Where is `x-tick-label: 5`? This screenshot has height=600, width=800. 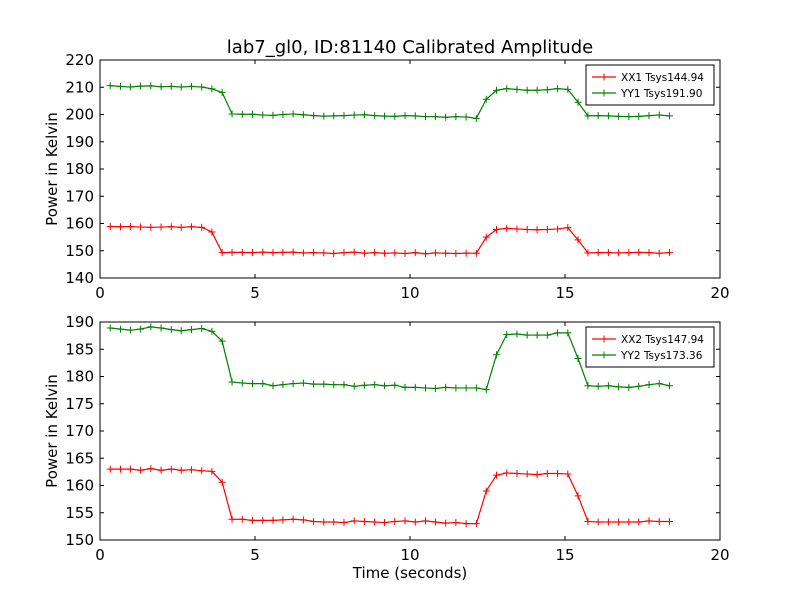 x-tick-label: 5 is located at coordinates (255, 293).